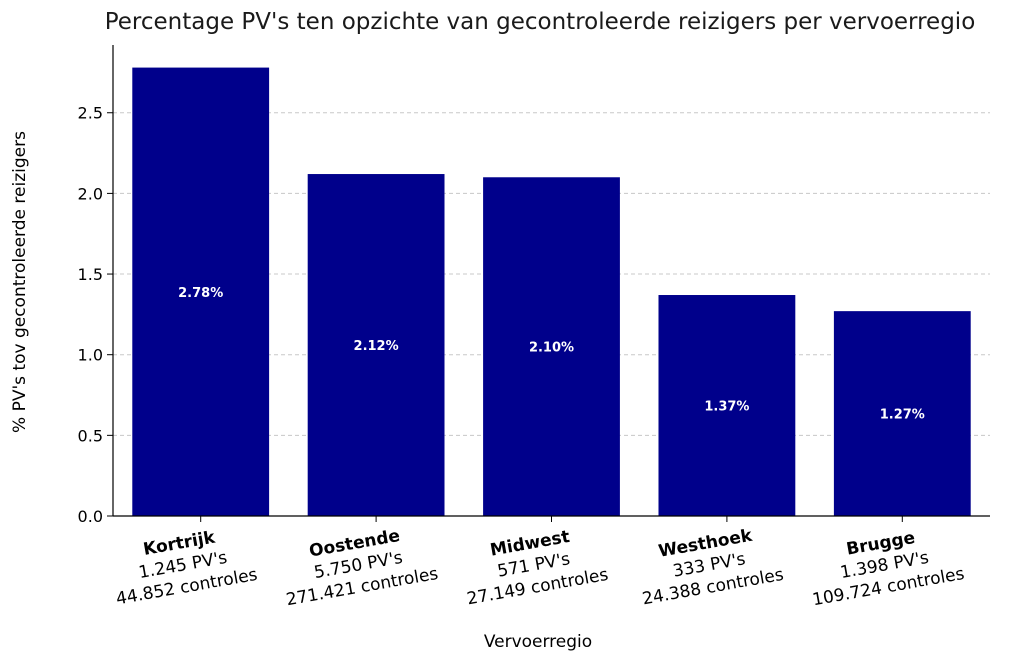 This screenshot has width=1024, height=663. Describe the element at coordinates (90, 113) in the screenshot. I see `y-tick-label: 2.5` at that location.